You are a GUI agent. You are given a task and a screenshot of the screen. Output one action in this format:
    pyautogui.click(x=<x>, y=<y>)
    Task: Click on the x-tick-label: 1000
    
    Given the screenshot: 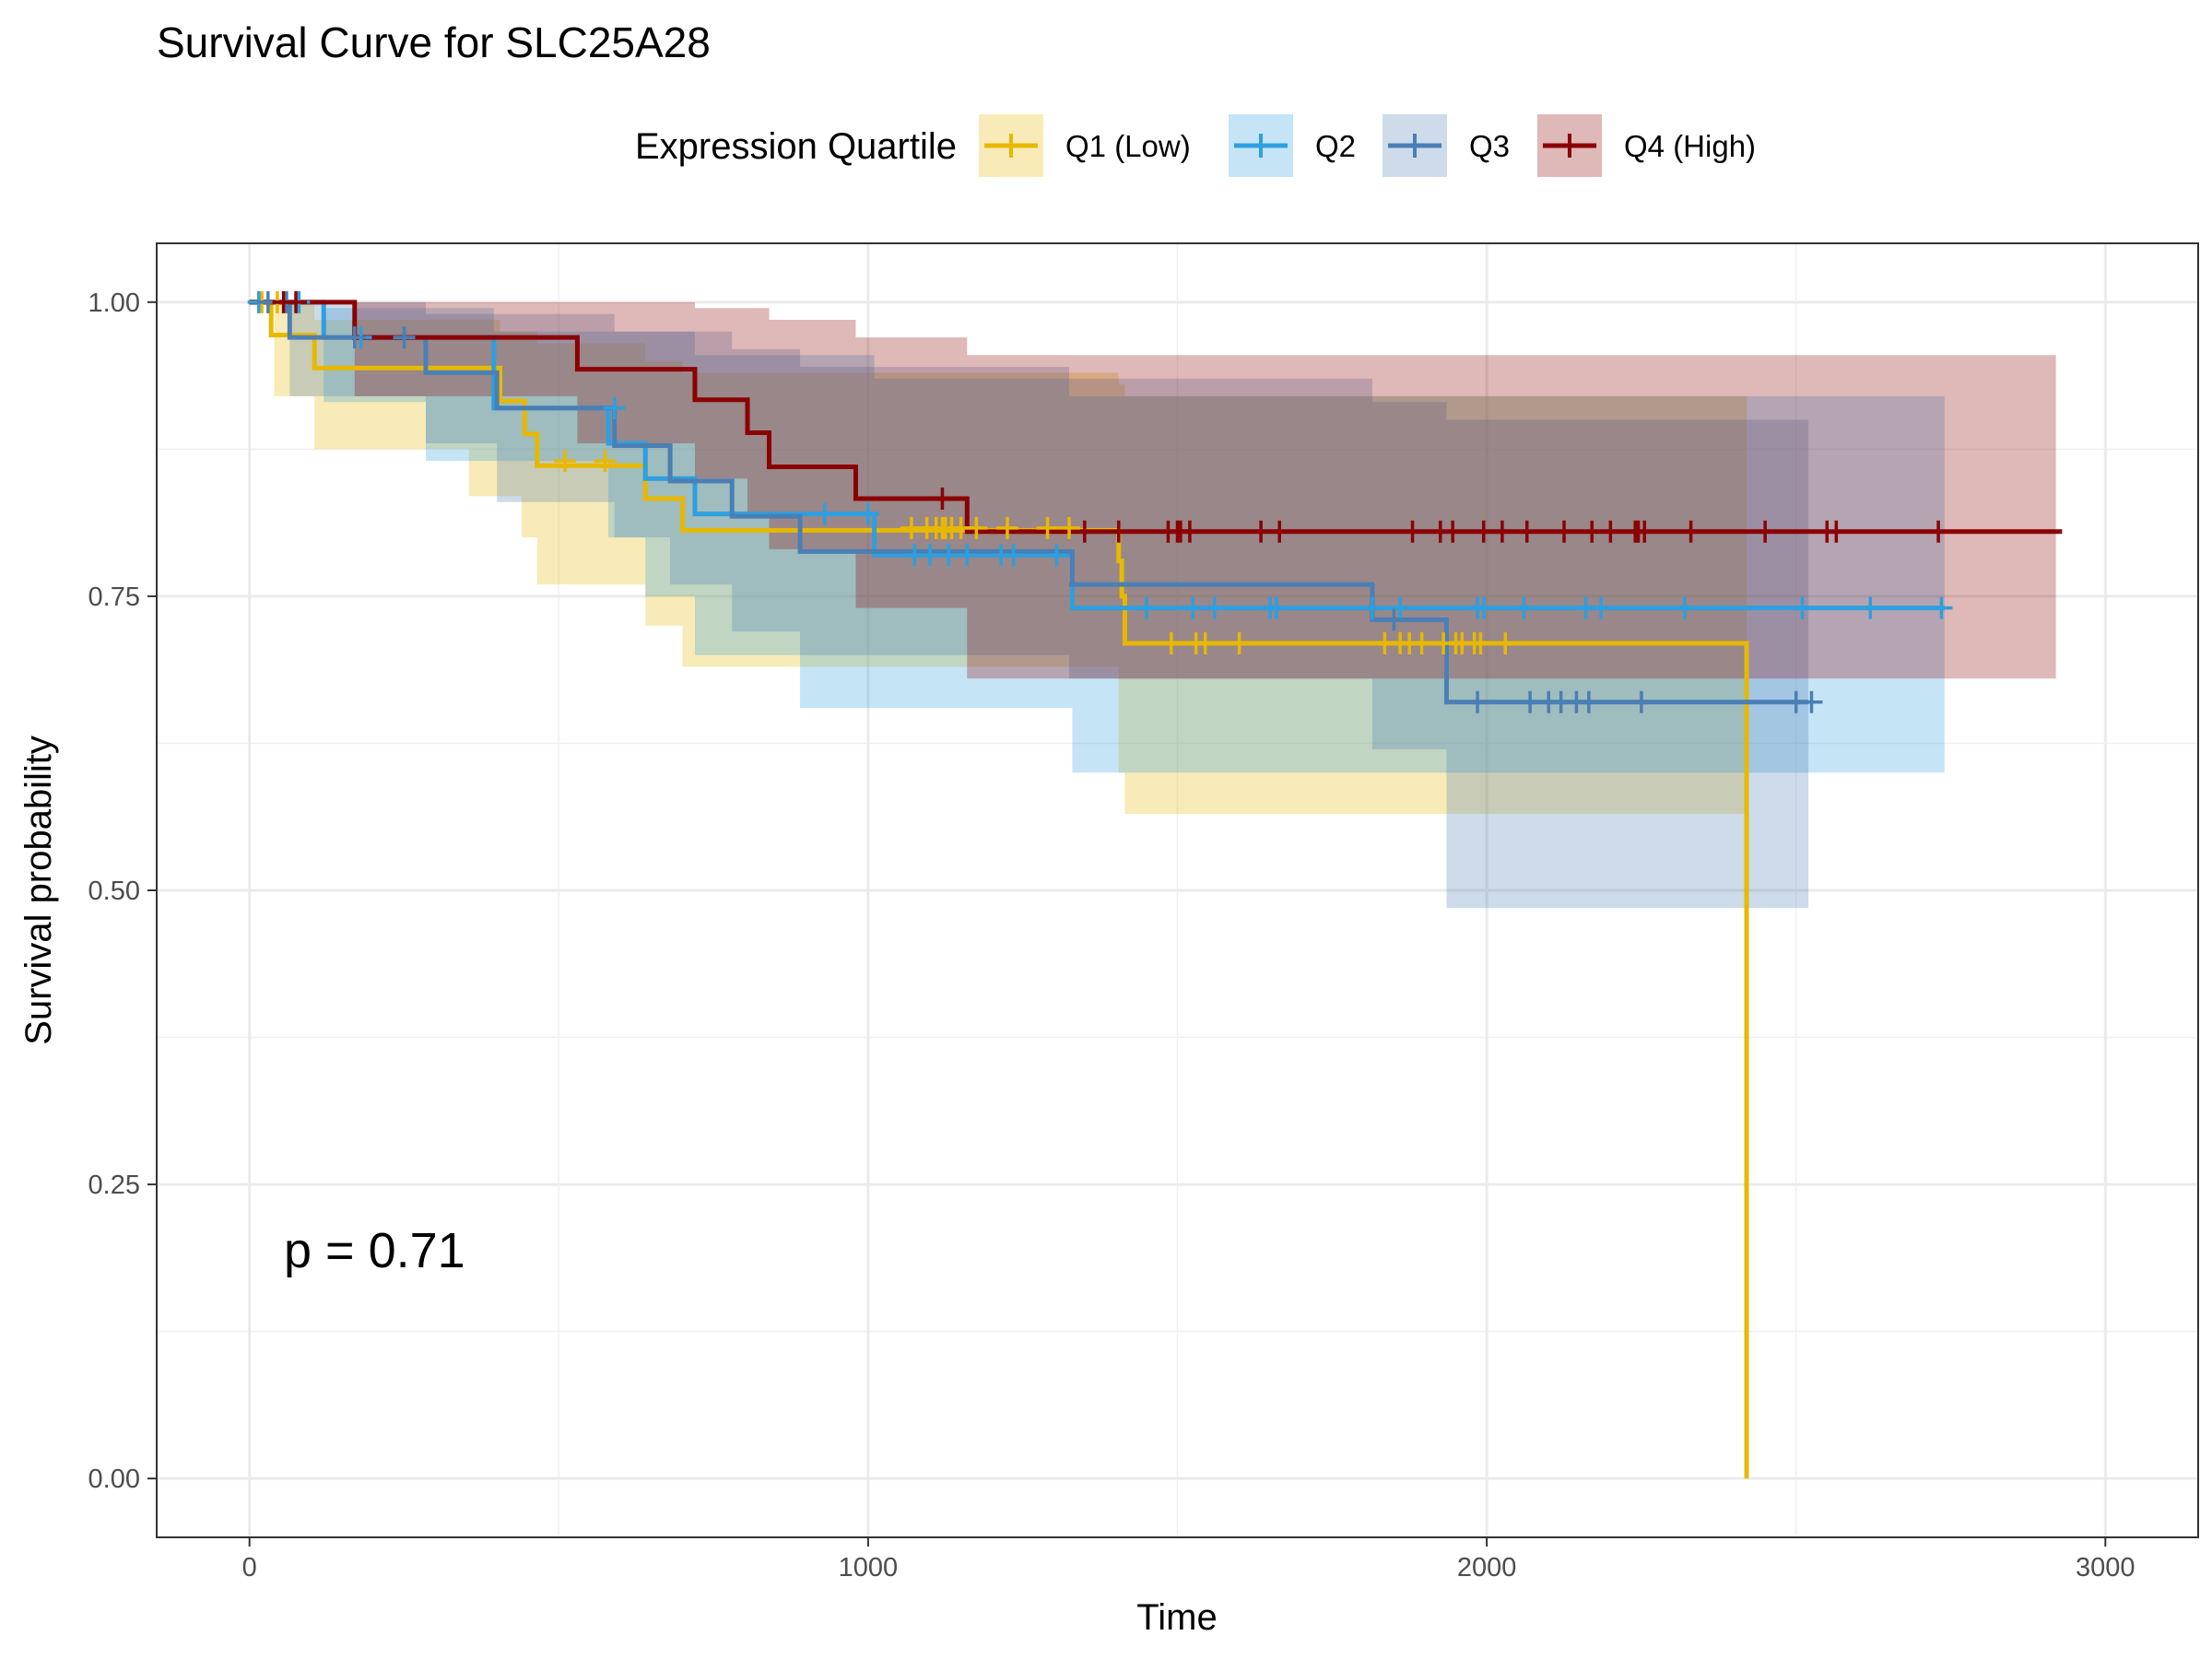 What is the action you would take?
    pyautogui.click(x=869, y=1568)
    